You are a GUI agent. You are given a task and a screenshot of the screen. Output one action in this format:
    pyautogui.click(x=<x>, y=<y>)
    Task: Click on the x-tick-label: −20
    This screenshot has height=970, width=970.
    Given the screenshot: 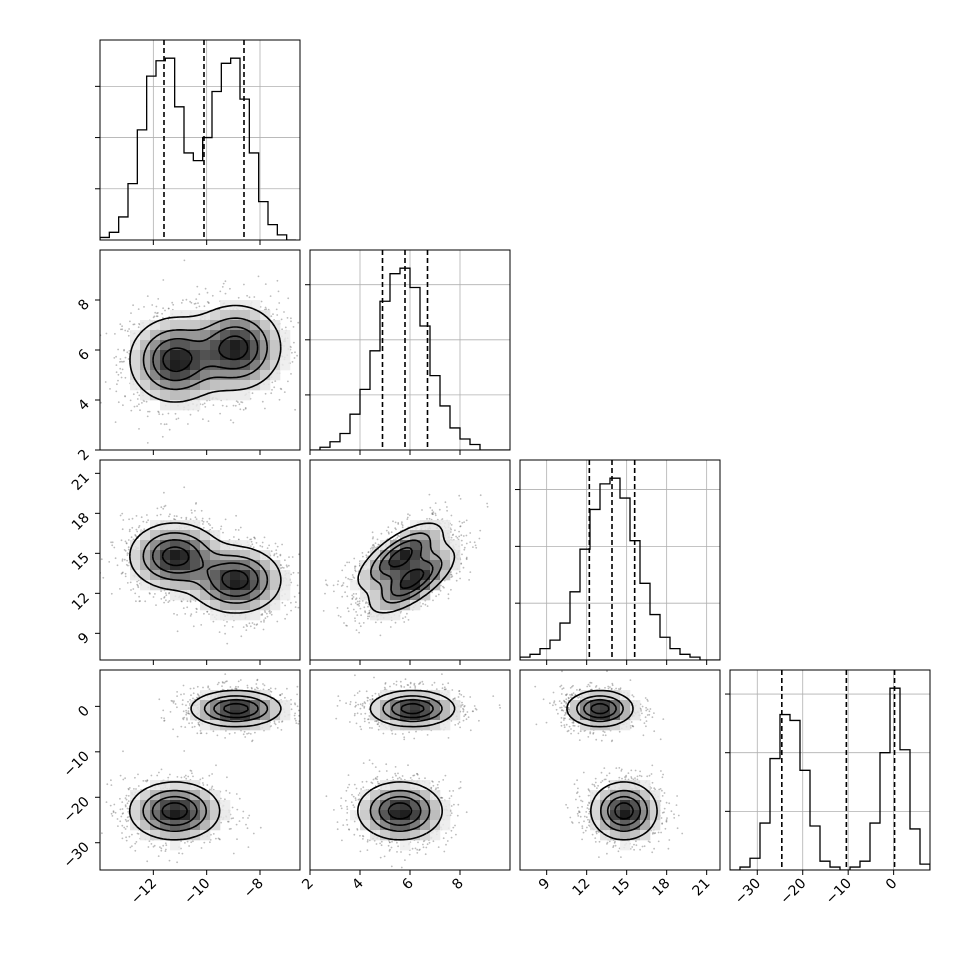 What is the action you would take?
    pyautogui.click(x=793, y=892)
    